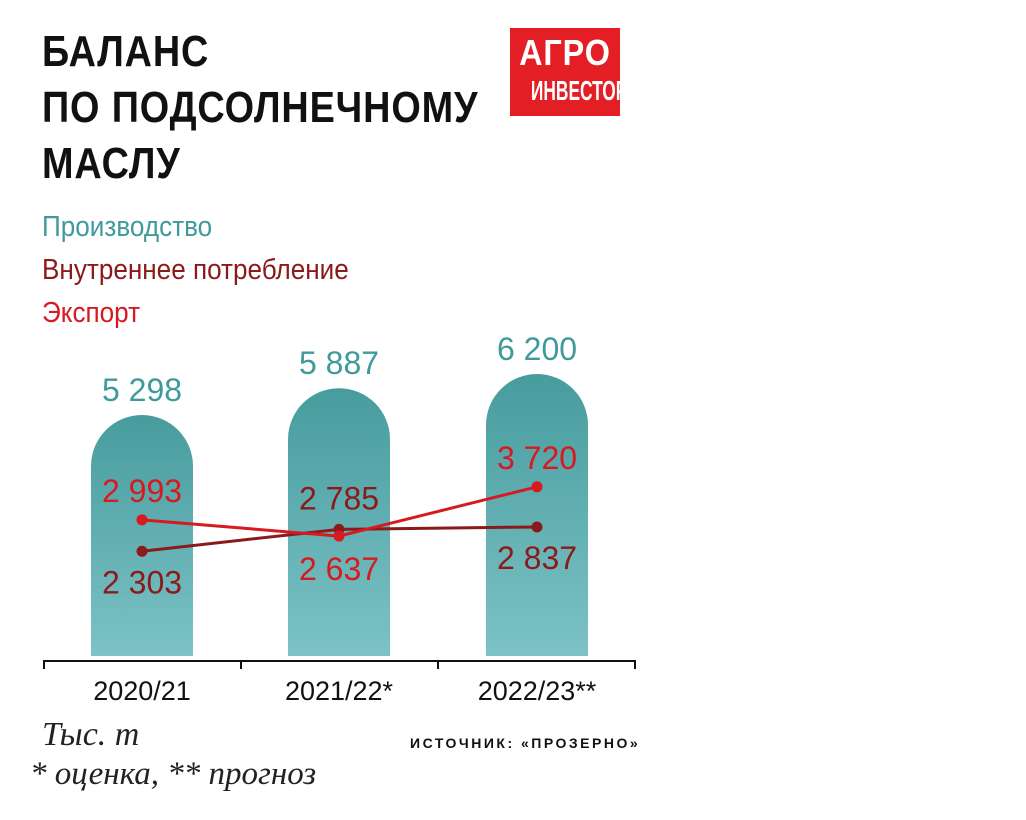  What do you see at coordinates (142, 691) in the screenshot?
I see `x-tick-label-0: 2020/21` at bounding box center [142, 691].